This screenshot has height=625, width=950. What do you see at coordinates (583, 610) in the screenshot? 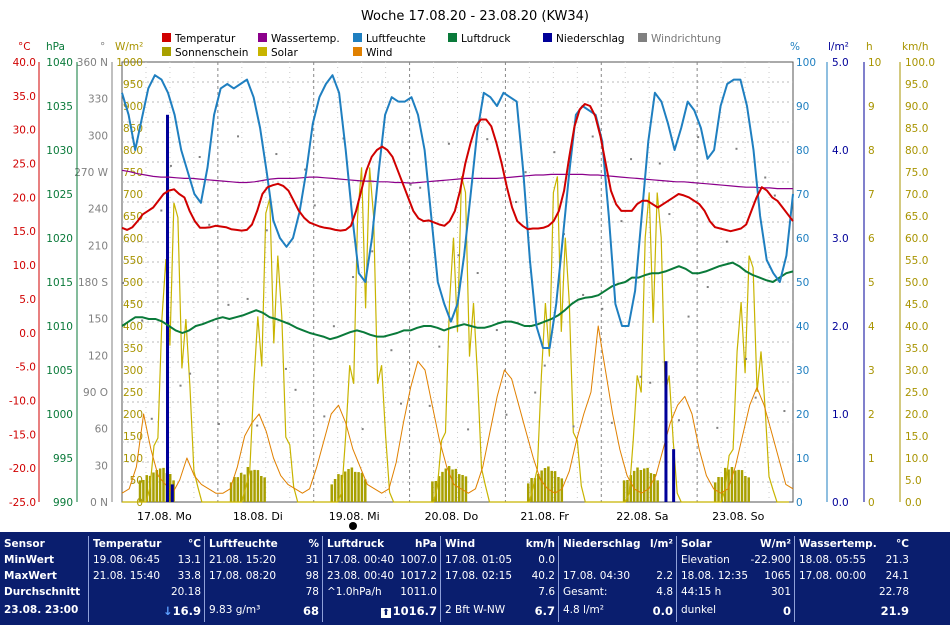
I see `rain-week: 4.8 l/m²` at bounding box center [583, 610].